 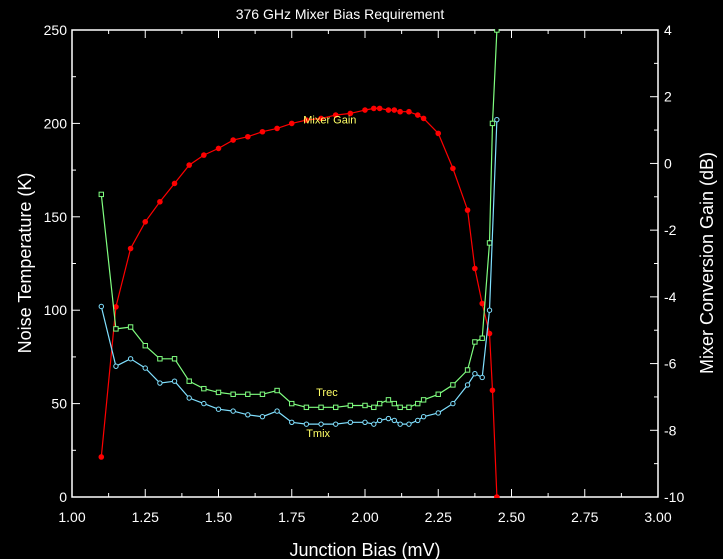 I want to click on x-tick-label: 1.50, so click(x=218, y=517).